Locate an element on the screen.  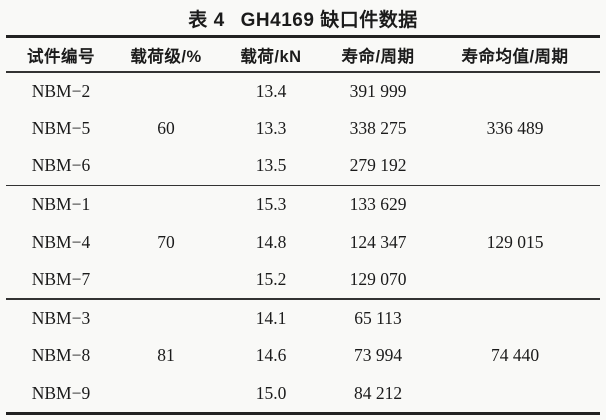
load-level-value: 81 is located at coordinates (166, 355).